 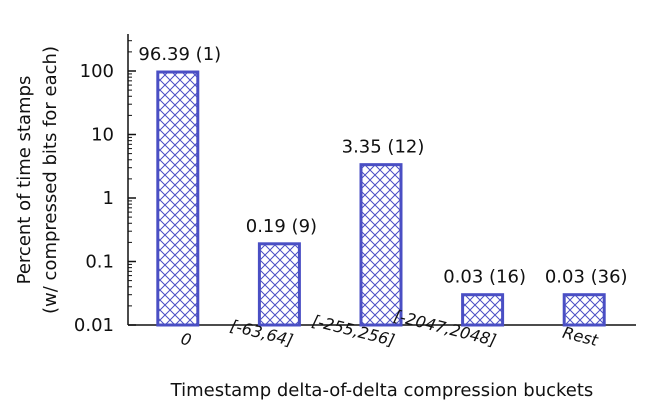 What do you see at coordinates (484, 277) in the screenshot?
I see `bar-data-label: 0.03 (16)` at bounding box center [484, 277].